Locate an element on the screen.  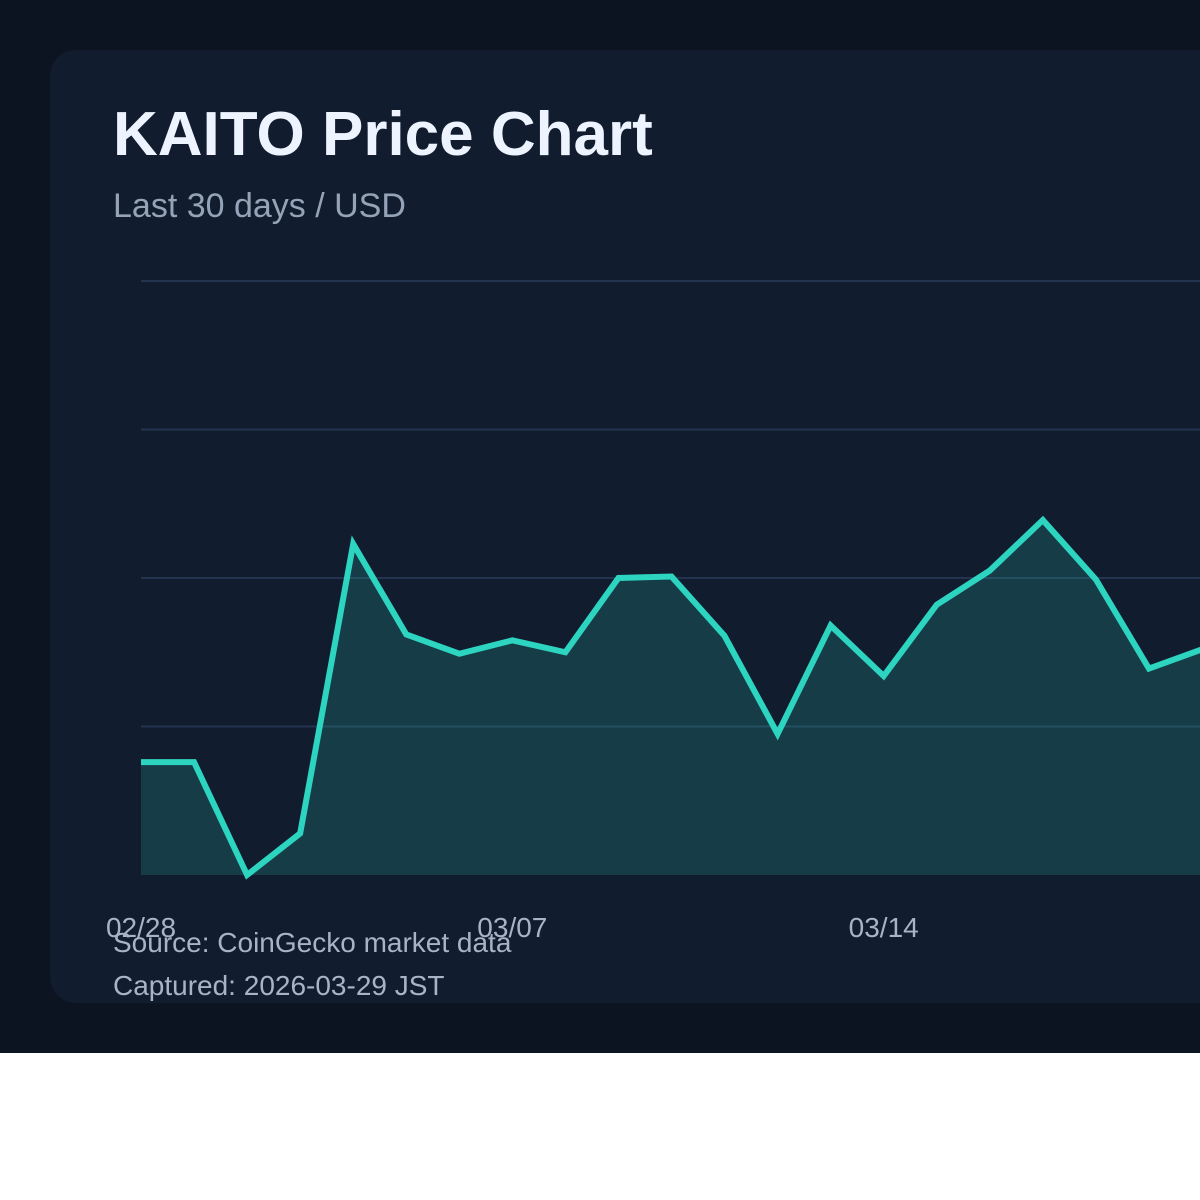
chart-title: KAITO Price Chart is located at coordinates (383, 134).